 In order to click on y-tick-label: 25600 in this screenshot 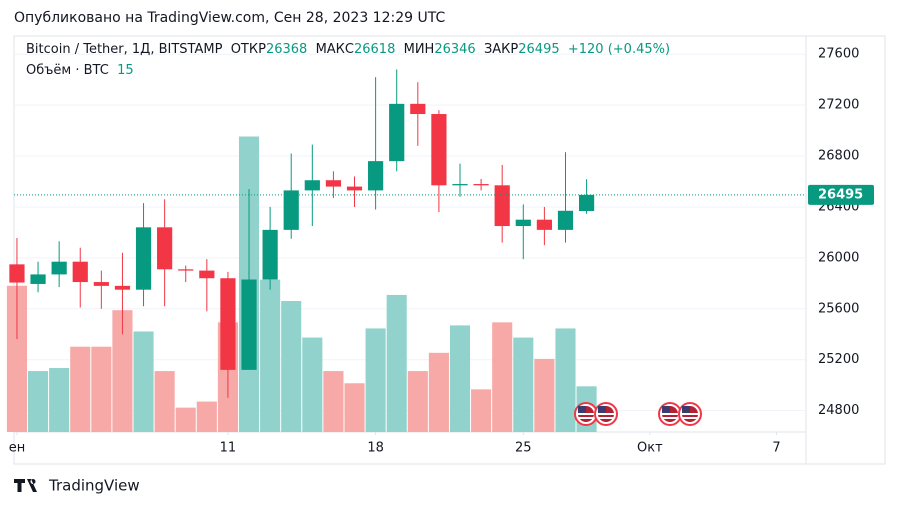, I will do `click(838, 308)`.